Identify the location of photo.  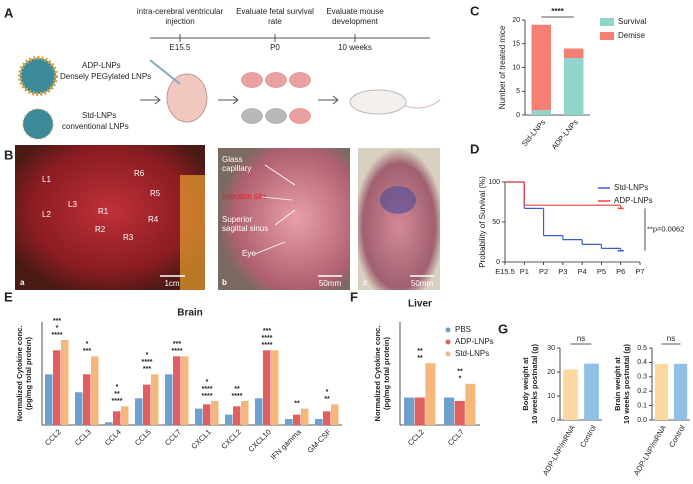
(399, 219).